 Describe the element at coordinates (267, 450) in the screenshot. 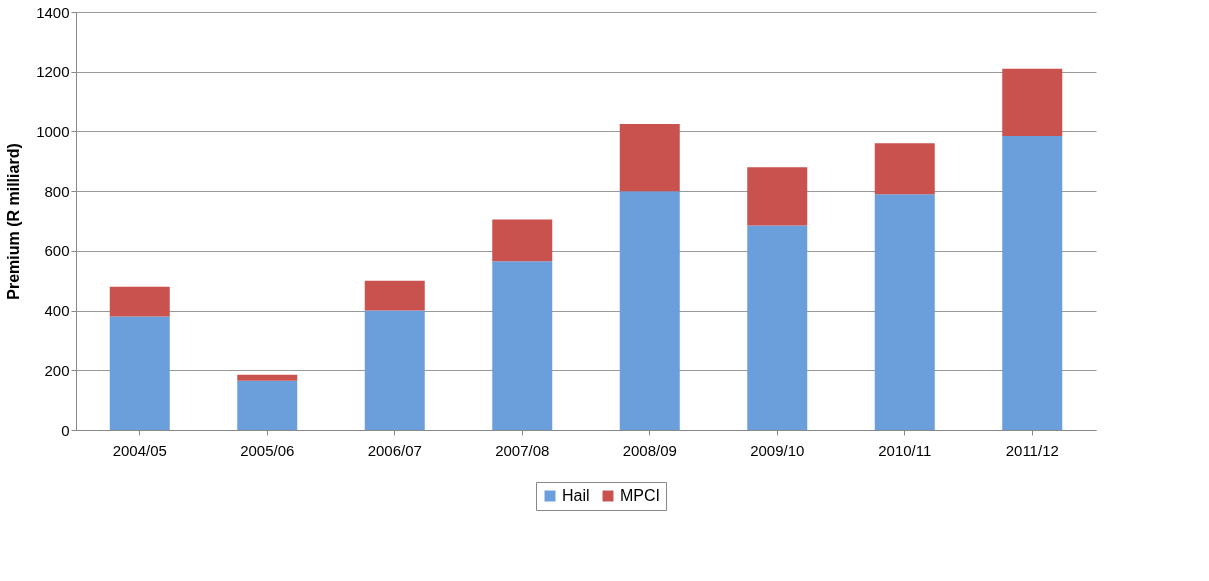

I see `x-tick-label: 2005/06` at that location.